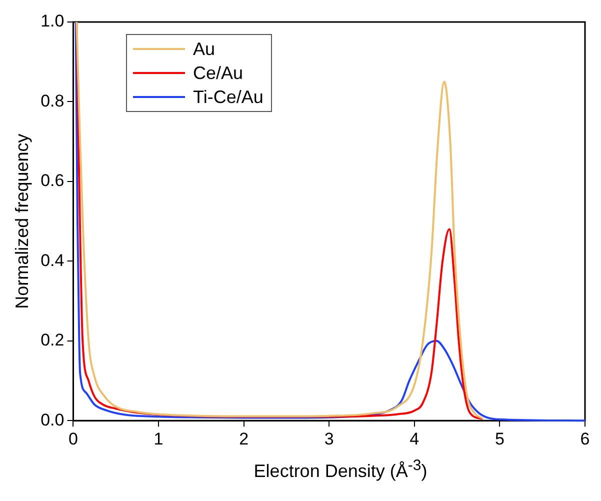 The height and width of the screenshot is (501, 601). I want to click on y-axis-title: Normalized frequency, so click(22, 221).